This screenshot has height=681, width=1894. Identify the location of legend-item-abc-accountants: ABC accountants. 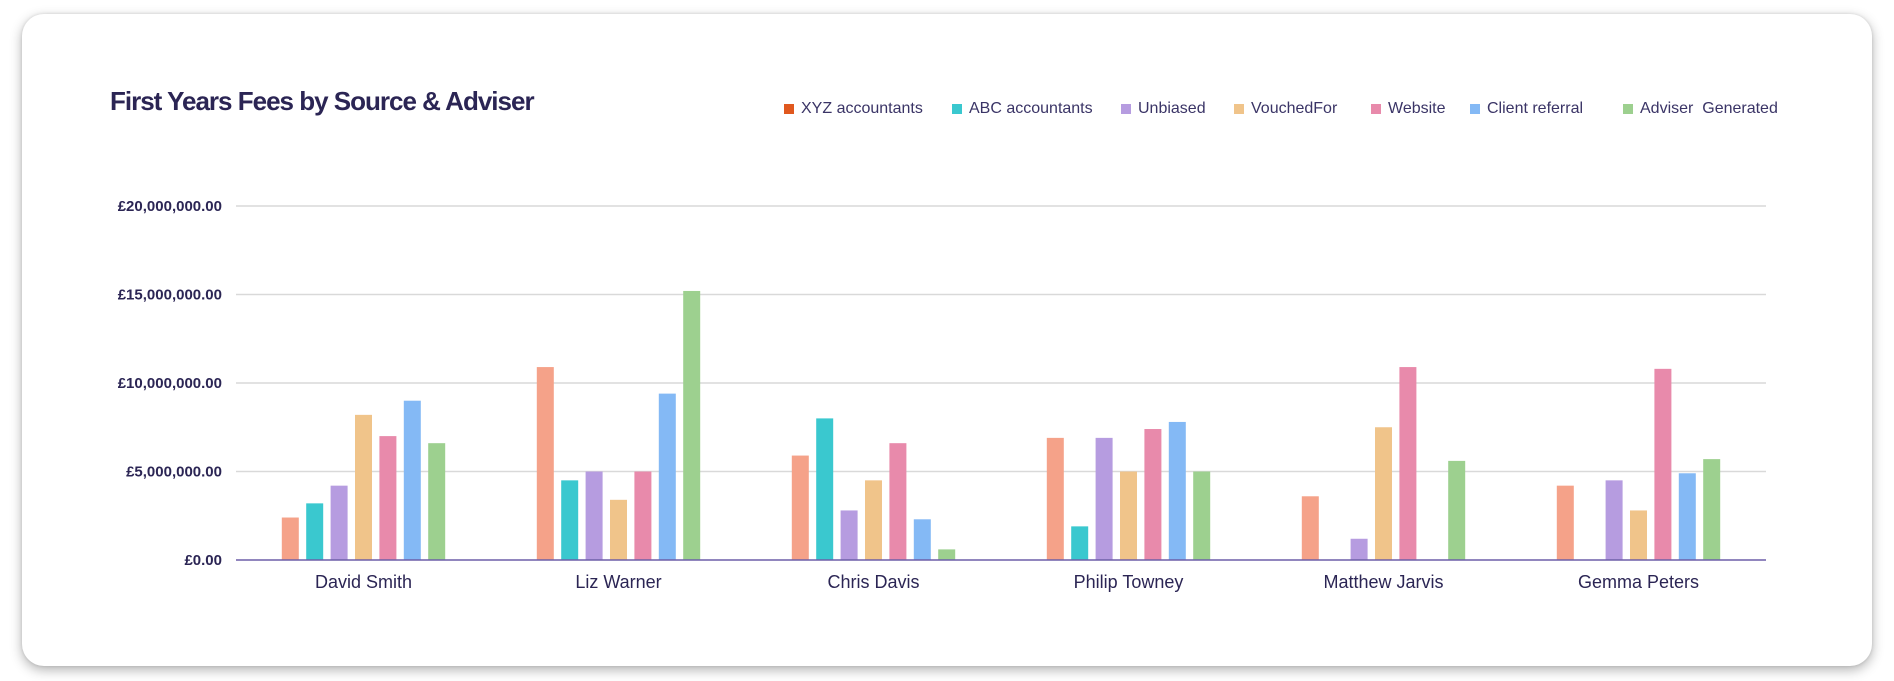
(1022, 109).